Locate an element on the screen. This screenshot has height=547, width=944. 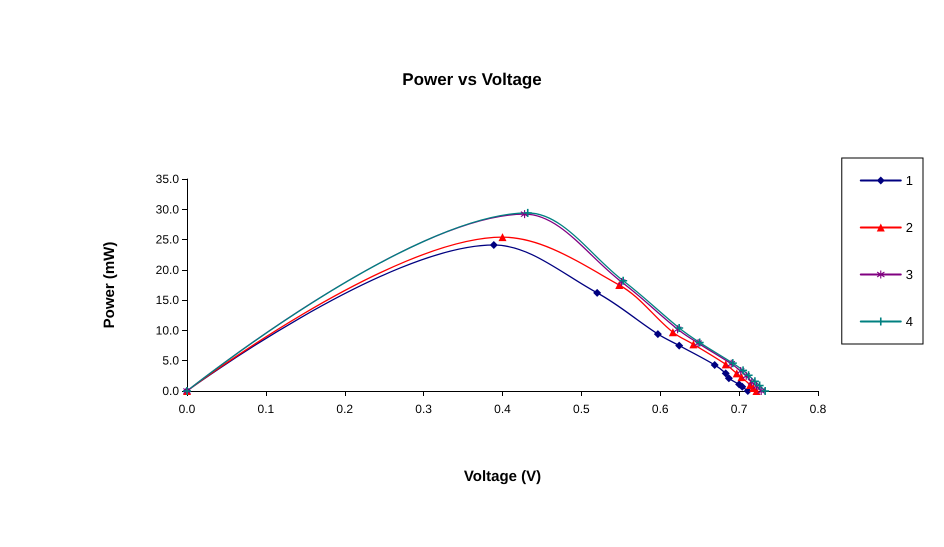
x-axis-title: Voltage (V) is located at coordinates (503, 476).